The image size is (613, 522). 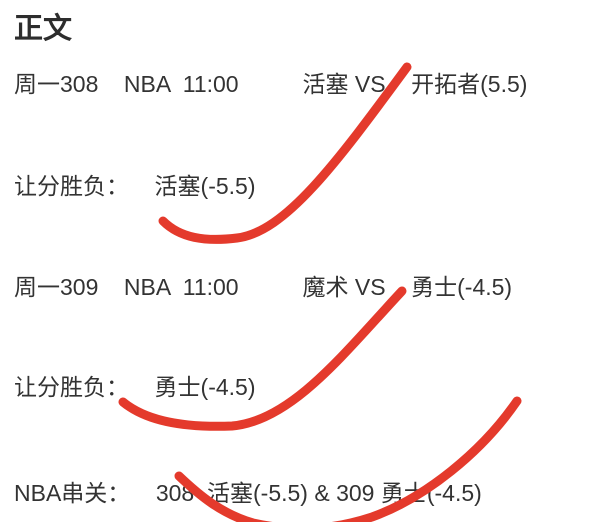 I want to click on bet-line-309: 让分胜负： 勇士(-4.5), so click(x=135, y=387).